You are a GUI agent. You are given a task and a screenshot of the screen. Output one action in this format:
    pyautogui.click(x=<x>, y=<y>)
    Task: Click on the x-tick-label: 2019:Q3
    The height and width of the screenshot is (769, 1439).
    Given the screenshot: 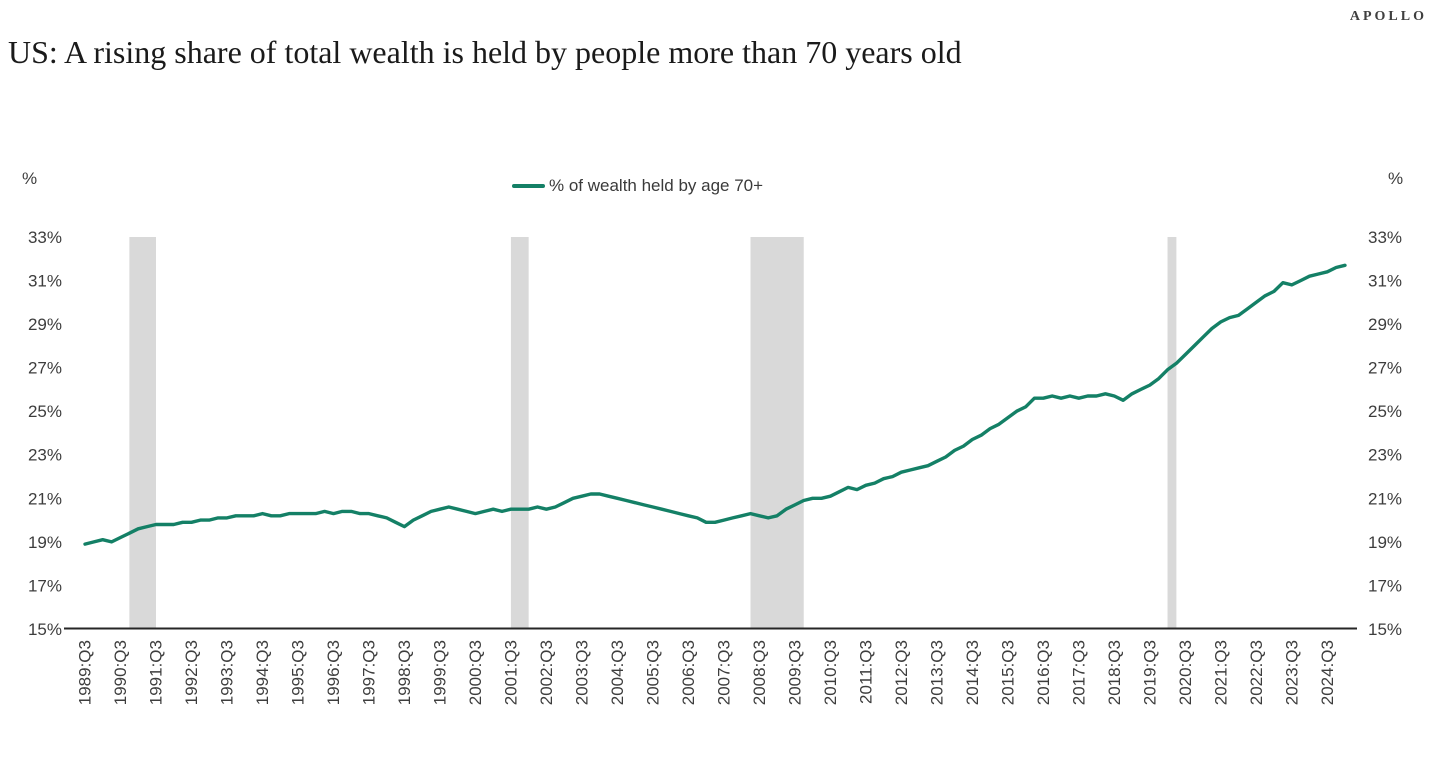 What is the action you would take?
    pyautogui.click(x=1149, y=672)
    